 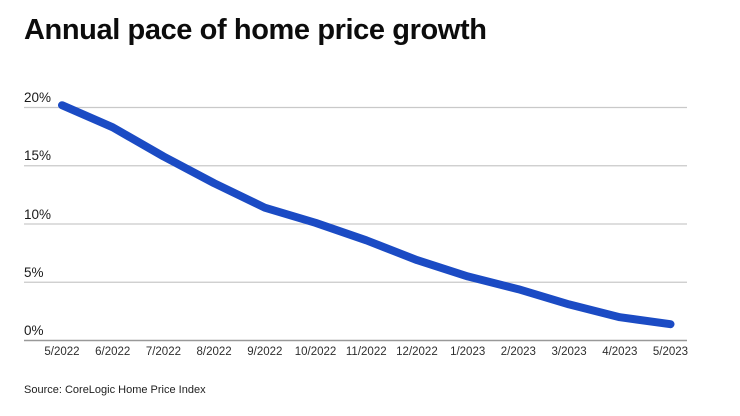 I want to click on x-tick-label: 4/2023, so click(x=620, y=352).